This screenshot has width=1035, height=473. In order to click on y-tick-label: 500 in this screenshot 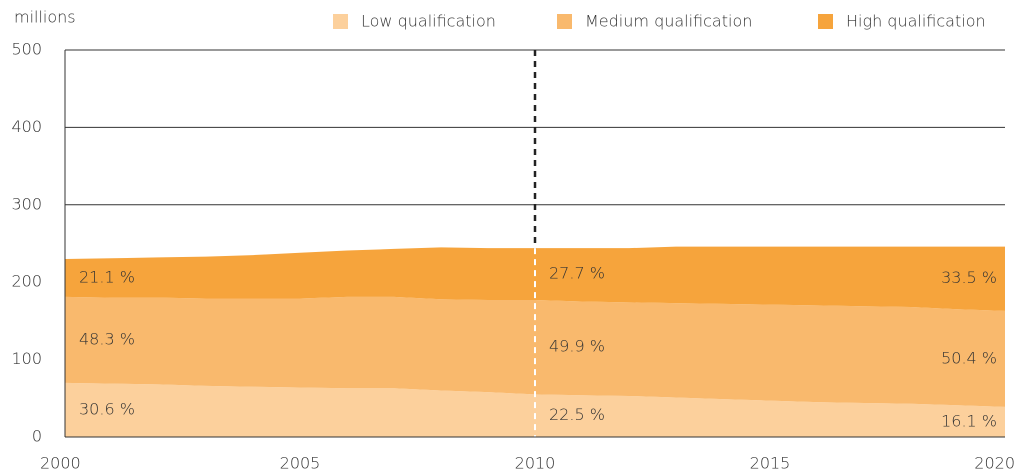, I will do `click(26, 49)`.